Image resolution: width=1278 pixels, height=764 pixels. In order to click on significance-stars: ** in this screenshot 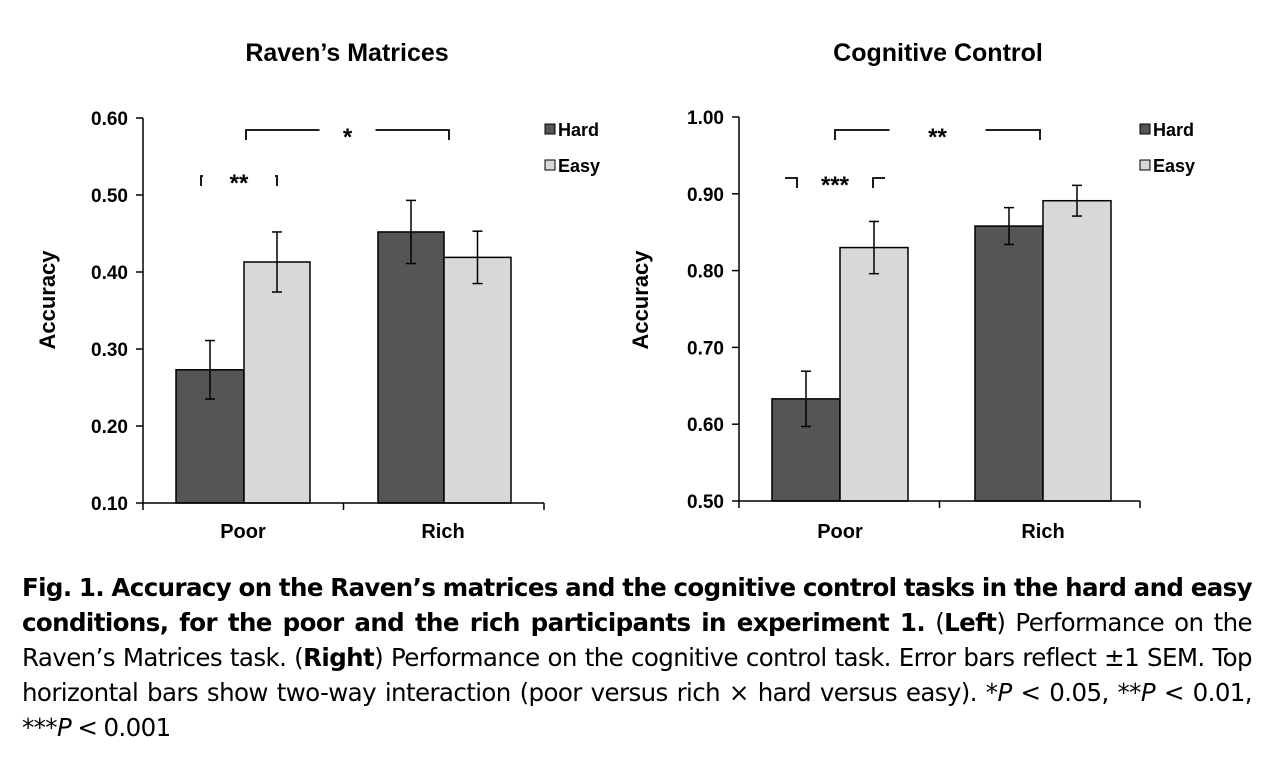, I will do `click(239, 183)`.